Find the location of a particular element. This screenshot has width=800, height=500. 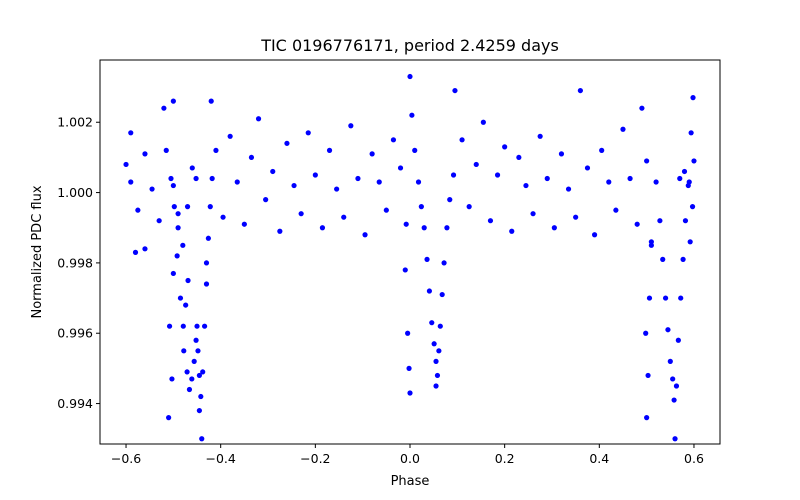

x-tick-label: −0.2 is located at coordinates (315, 458).